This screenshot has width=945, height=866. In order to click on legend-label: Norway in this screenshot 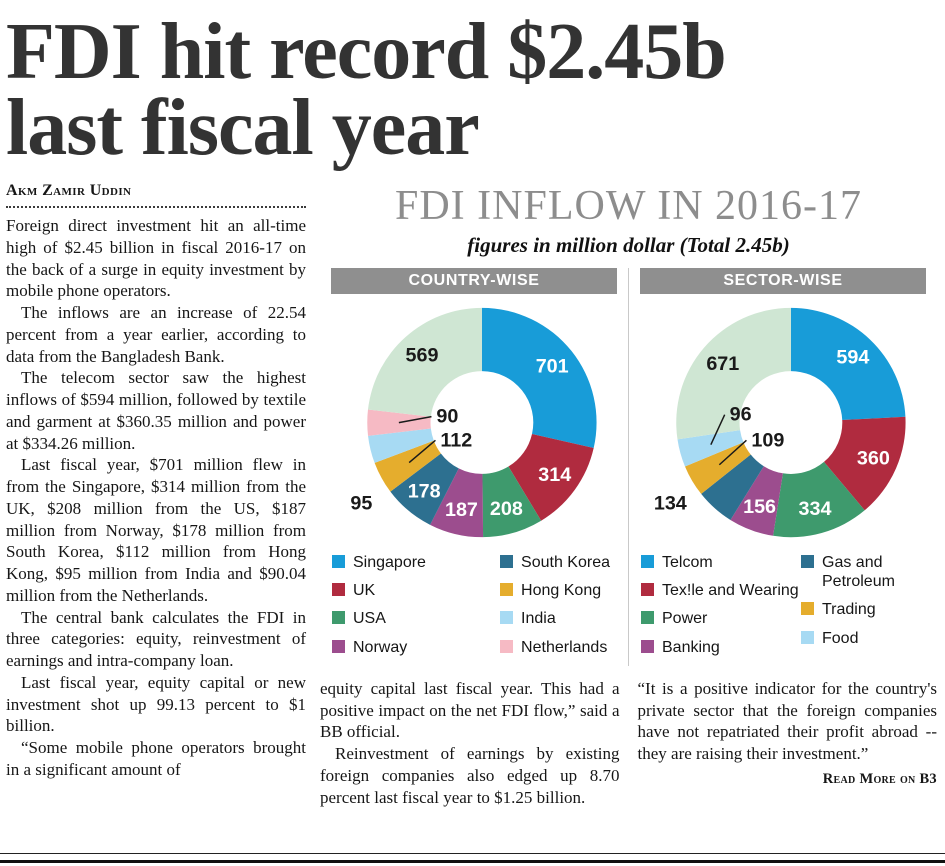, I will do `click(380, 647)`.